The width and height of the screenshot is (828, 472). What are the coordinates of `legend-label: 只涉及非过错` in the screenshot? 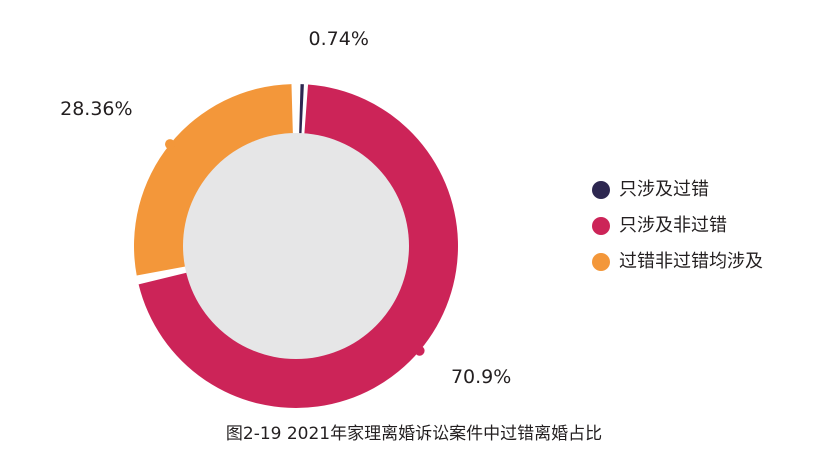 It's located at (673, 225).